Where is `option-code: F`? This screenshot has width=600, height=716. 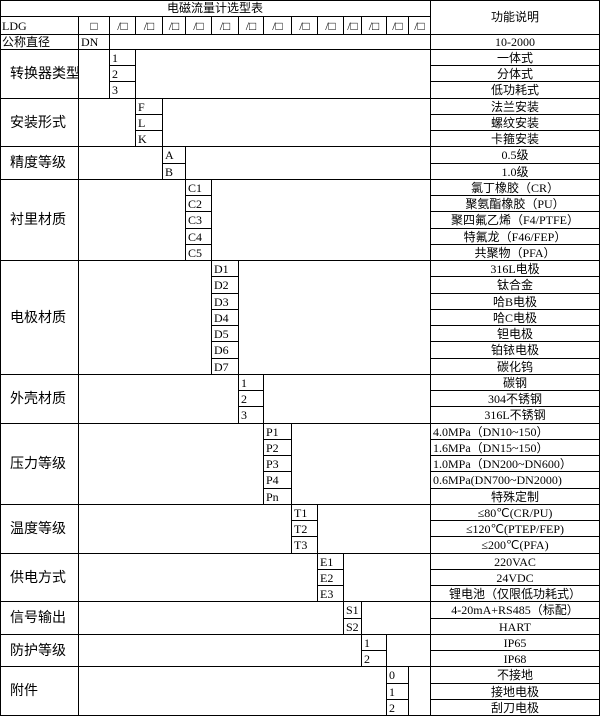 option-code: F is located at coordinates (149, 107).